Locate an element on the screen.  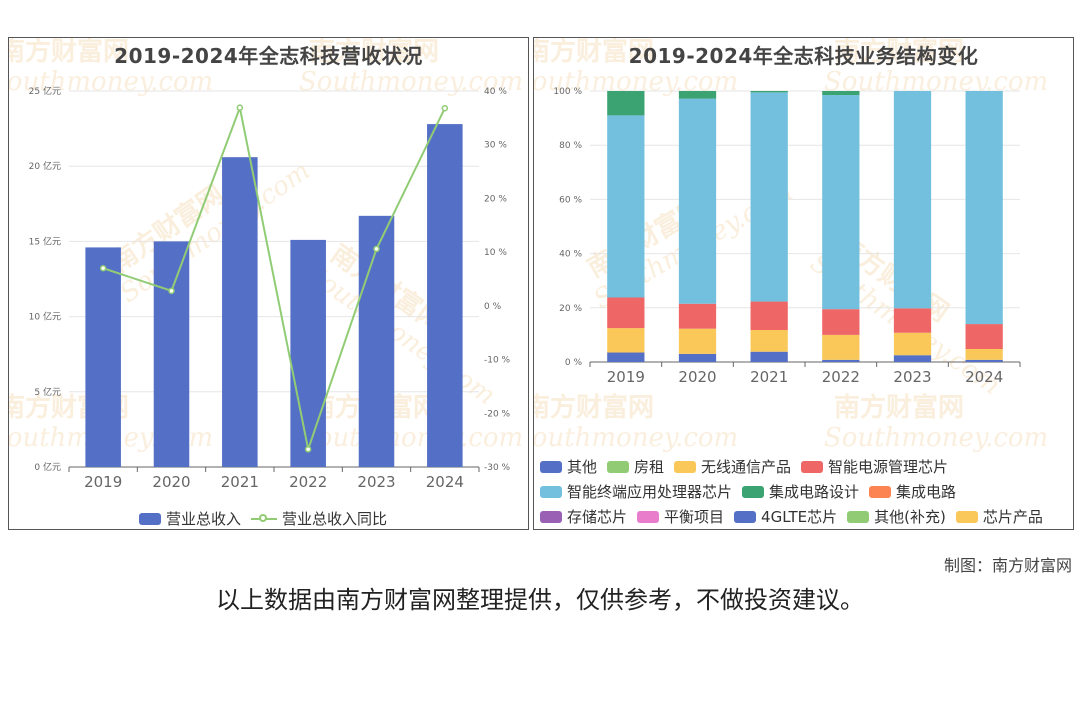
legend-row: 智能终端应用处理器芯片 集成电路设计 集成电路 is located at coordinates (753, 491).